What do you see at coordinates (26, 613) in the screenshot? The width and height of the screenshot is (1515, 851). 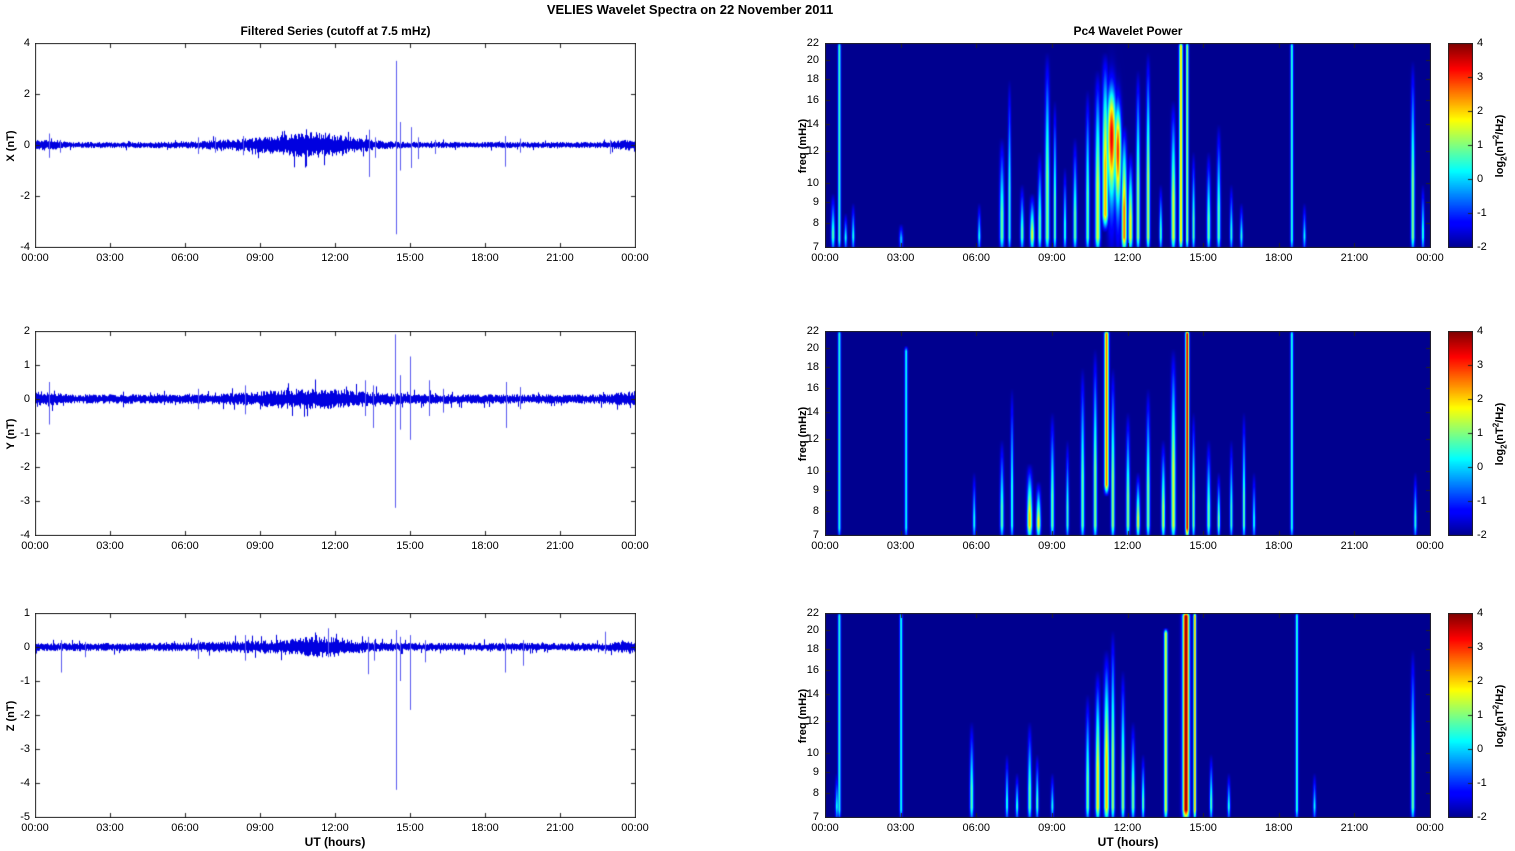 I see `y-tick-label: 1` at bounding box center [26, 613].